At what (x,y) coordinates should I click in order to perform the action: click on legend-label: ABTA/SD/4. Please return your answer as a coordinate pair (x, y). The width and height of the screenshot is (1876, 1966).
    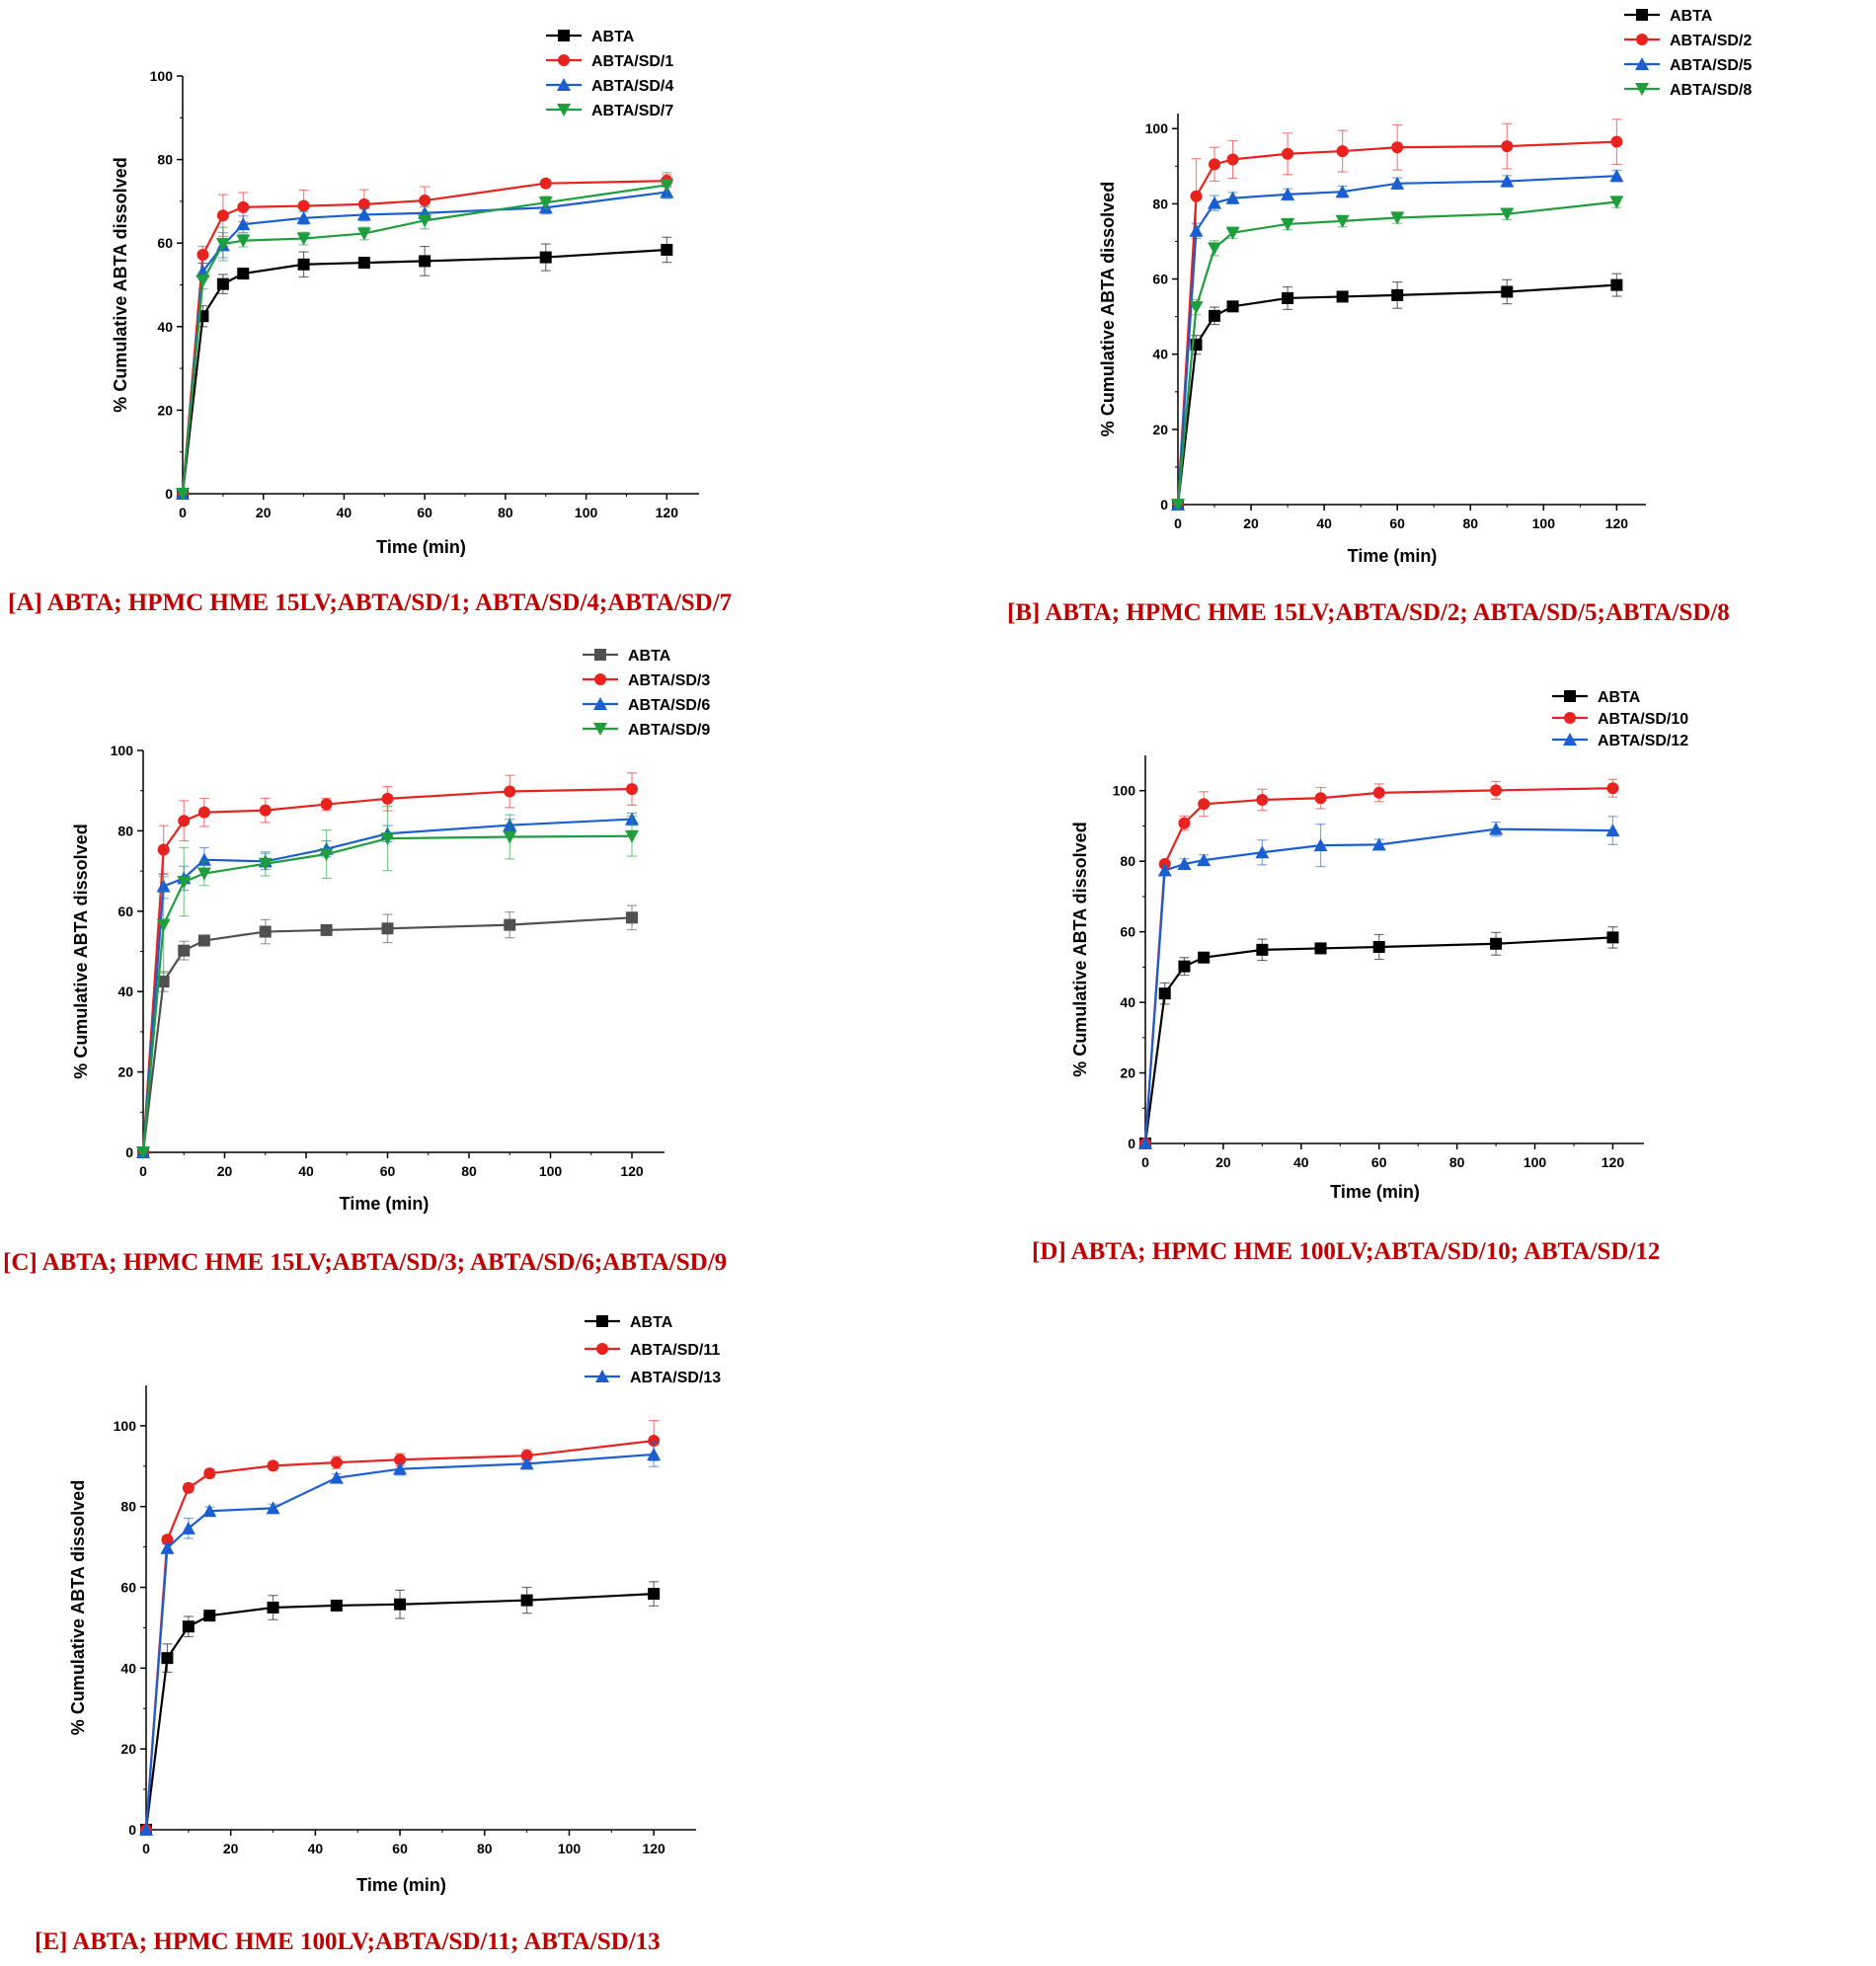
    Looking at the image, I should click on (632, 87).